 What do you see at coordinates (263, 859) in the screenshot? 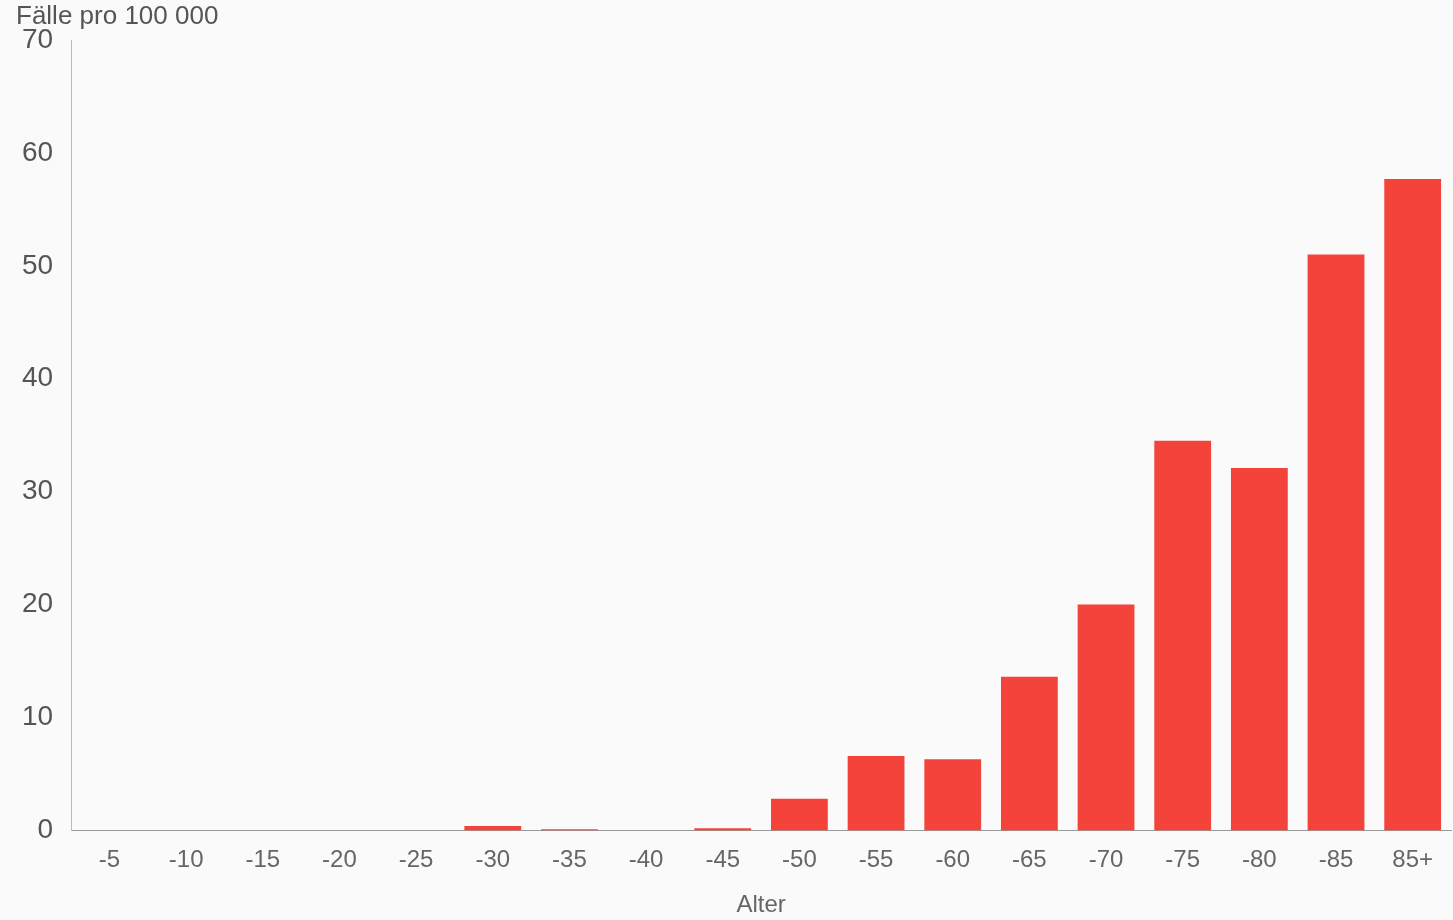
I see `x-tick-label: -15` at bounding box center [263, 859].